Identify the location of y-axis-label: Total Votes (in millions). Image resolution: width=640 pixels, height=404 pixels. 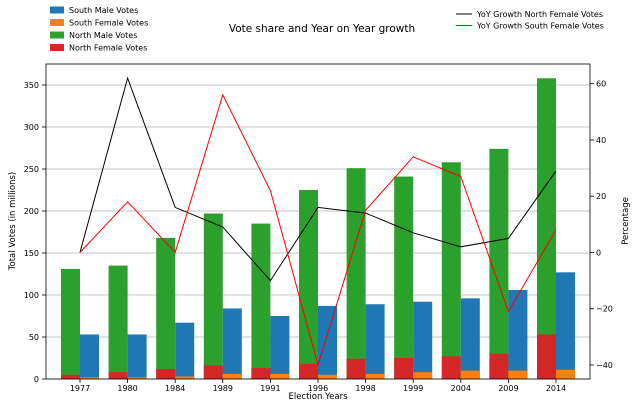
(13, 221).